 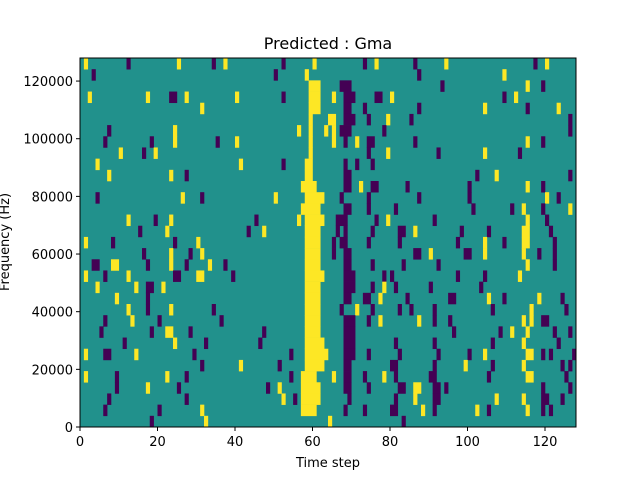 What do you see at coordinates (80, 442) in the screenshot?
I see `x-tick-label: 0` at bounding box center [80, 442].